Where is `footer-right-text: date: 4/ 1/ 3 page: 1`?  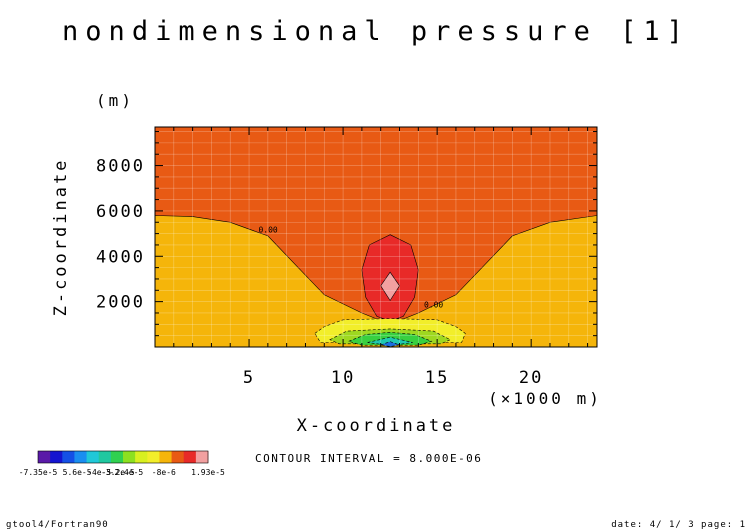
footer-right-text: date: 4/ 1/ 3 page: 1 is located at coordinates (678, 525).